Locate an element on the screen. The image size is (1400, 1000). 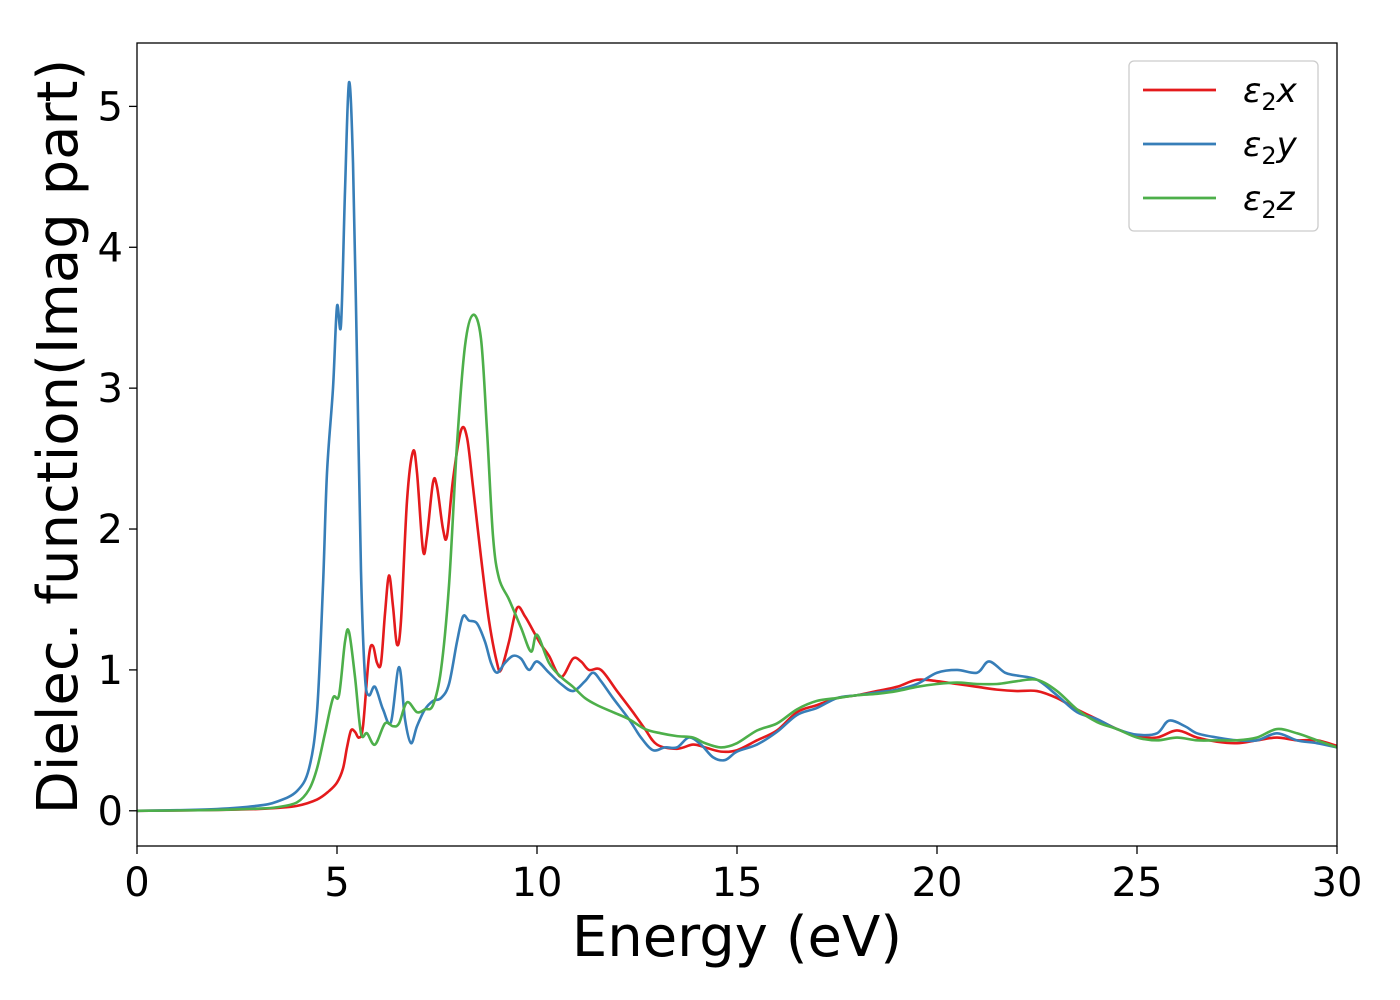
x-tick-label: 15 is located at coordinates (737, 883).